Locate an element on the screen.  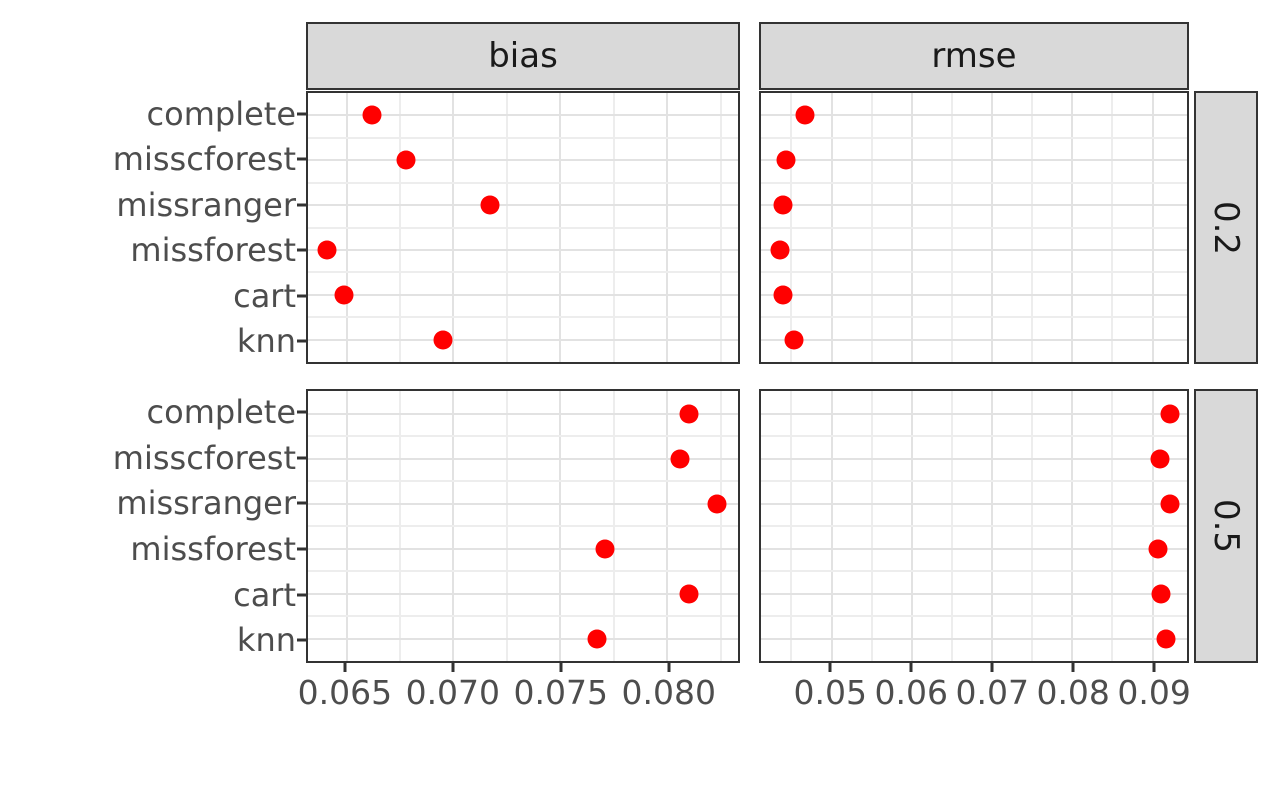
panel-rmse-0.2 is located at coordinates (974, 227).